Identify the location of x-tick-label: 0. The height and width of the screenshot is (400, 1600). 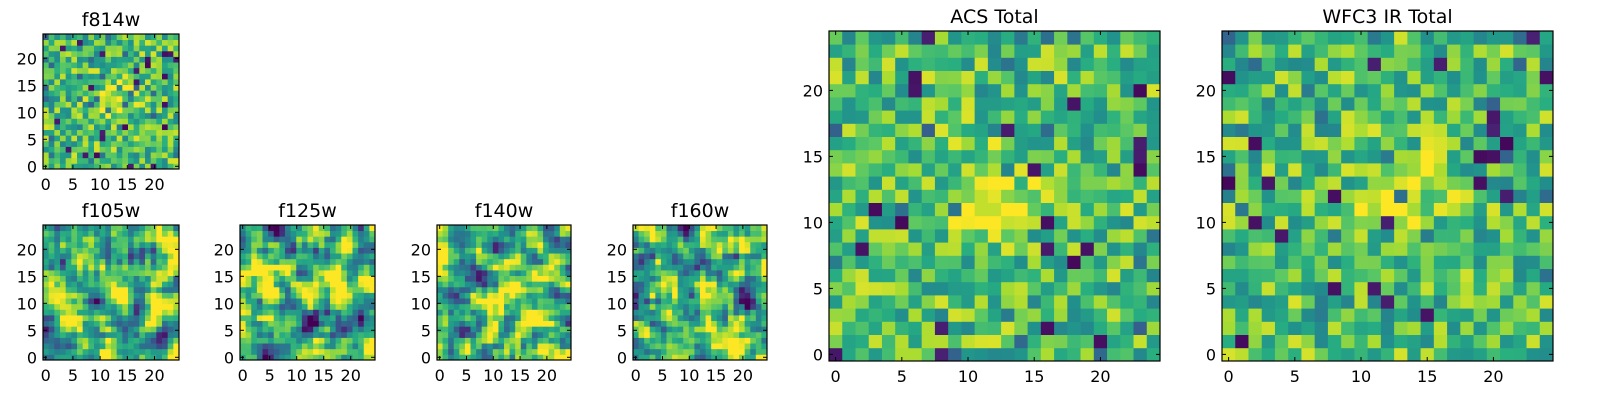
(440, 375).